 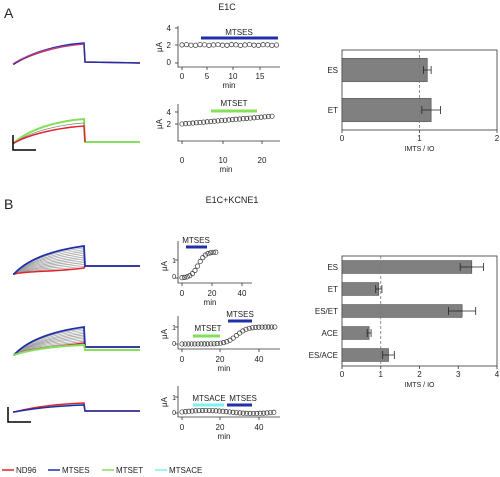 What do you see at coordinates (169, 28) in the screenshot?
I see `a1-ytick-2: 4` at bounding box center [169, 28].